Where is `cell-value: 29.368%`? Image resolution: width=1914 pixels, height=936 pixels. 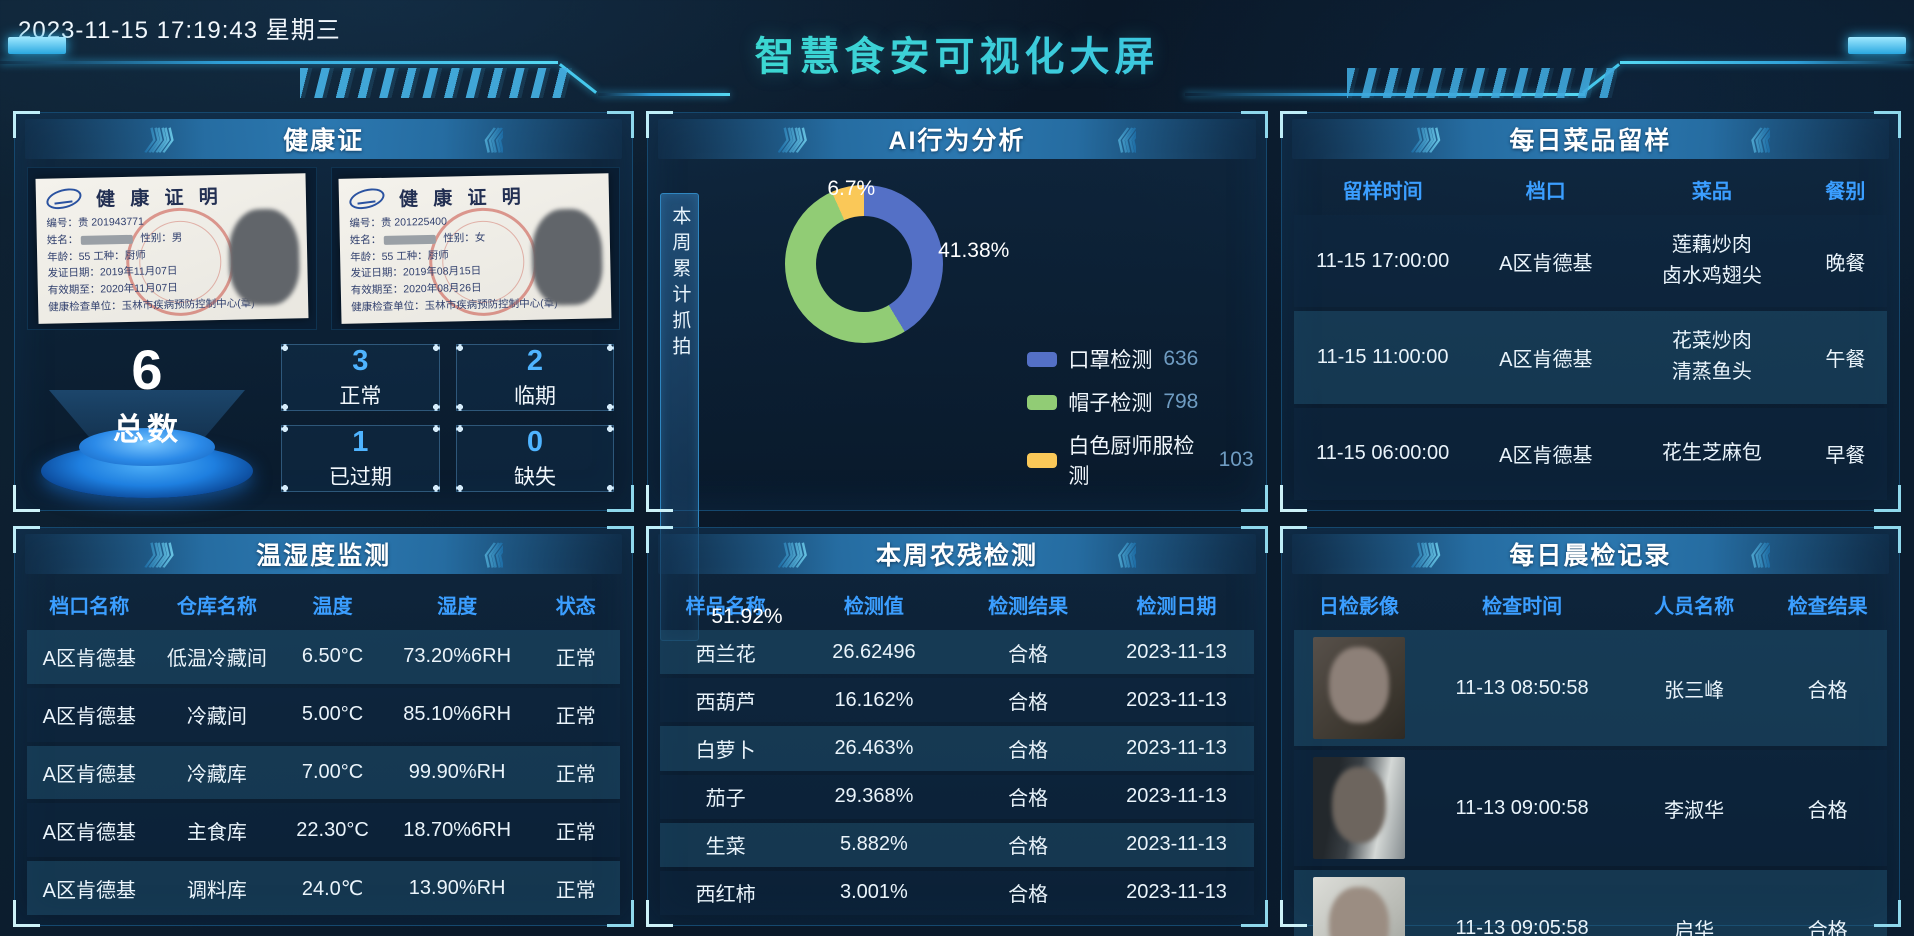
cell-value: 29.368% is located at coordinates (874, 796).